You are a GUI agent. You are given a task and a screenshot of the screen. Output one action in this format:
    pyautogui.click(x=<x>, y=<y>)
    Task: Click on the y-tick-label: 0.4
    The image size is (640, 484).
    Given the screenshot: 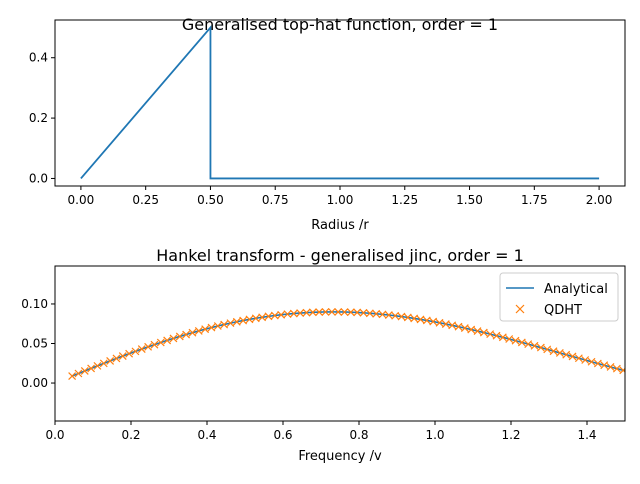 What is the action you would take?
    pyautogui.click(x=38, y=58)
    